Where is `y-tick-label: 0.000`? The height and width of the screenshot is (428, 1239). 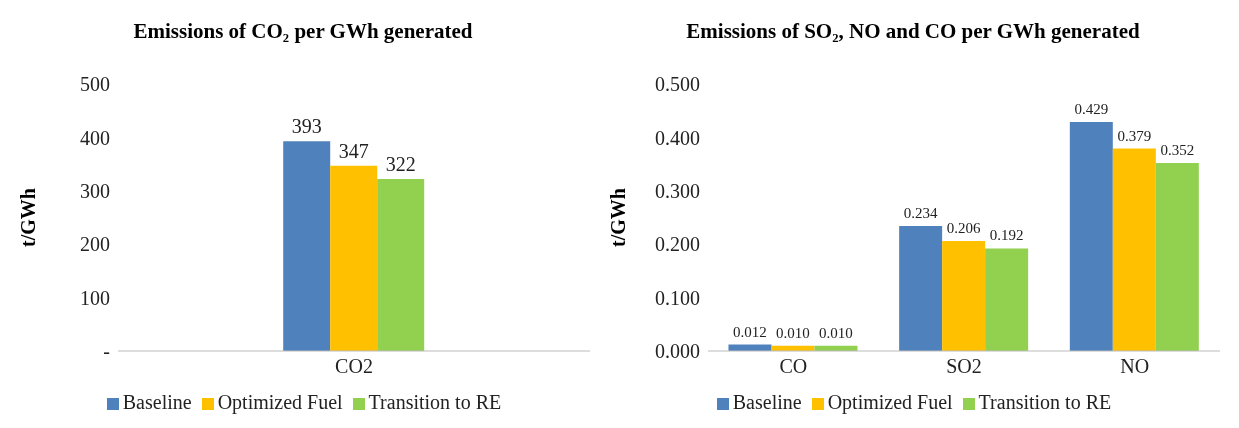
y-tick-label: 0.000 is located at coordinates (677, 351).